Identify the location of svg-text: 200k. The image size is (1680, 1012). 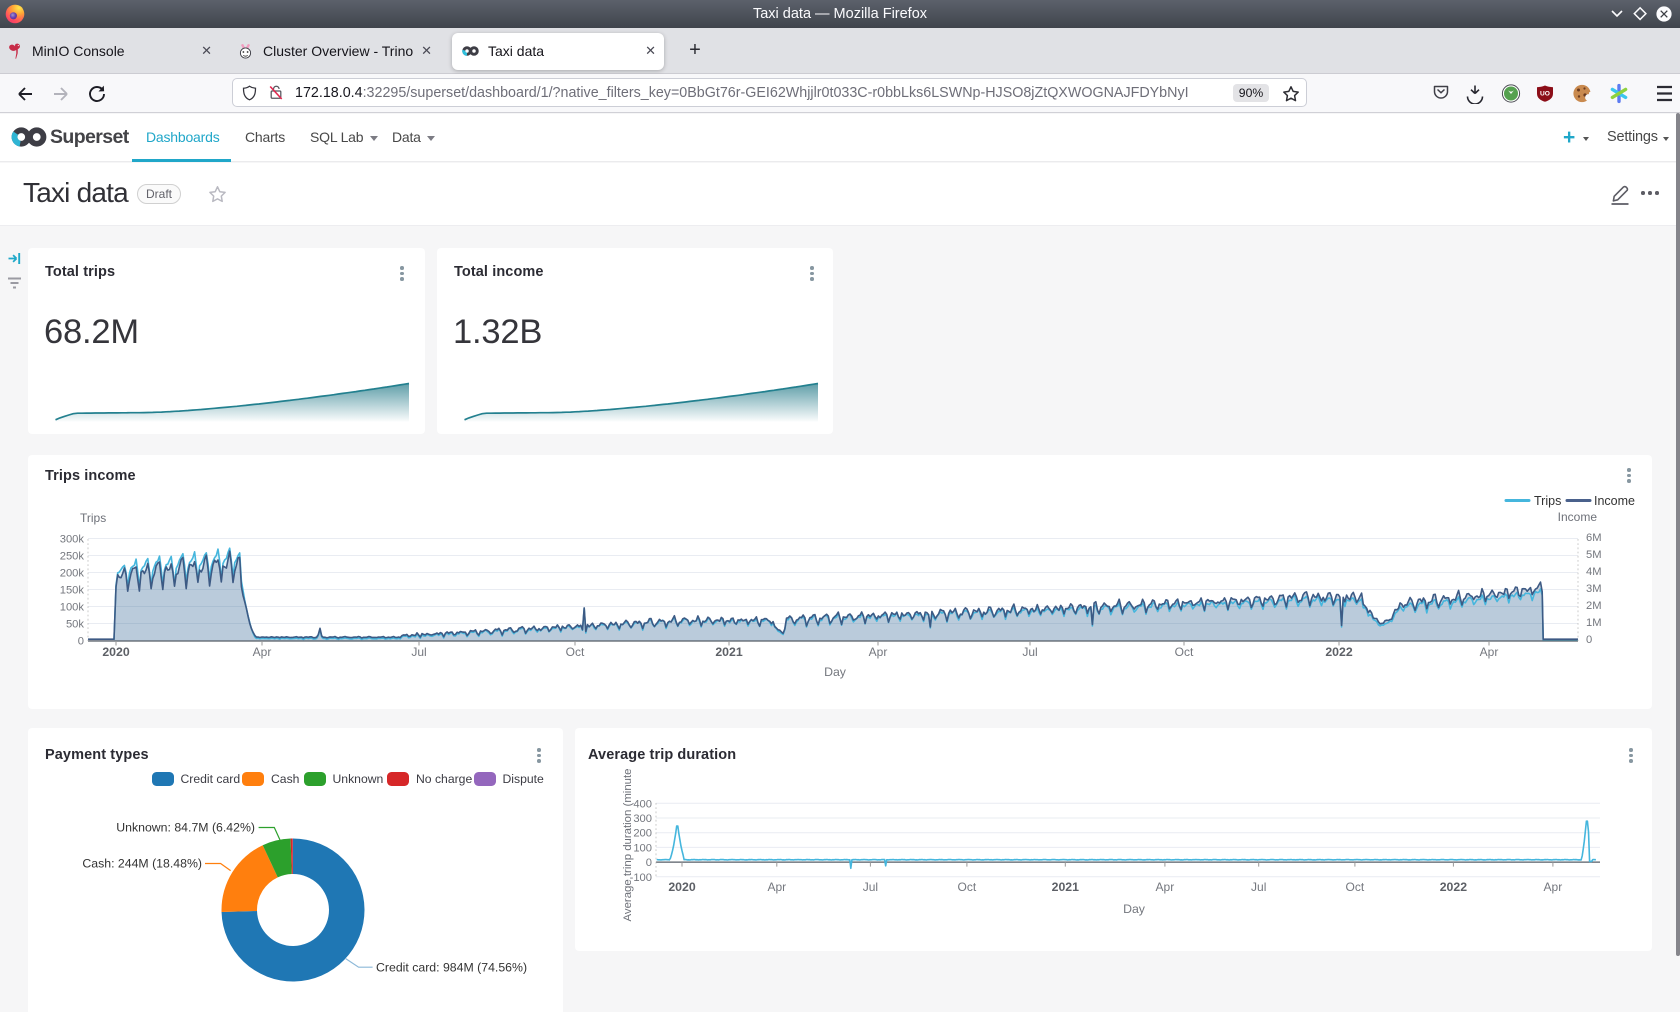
(72, 574).